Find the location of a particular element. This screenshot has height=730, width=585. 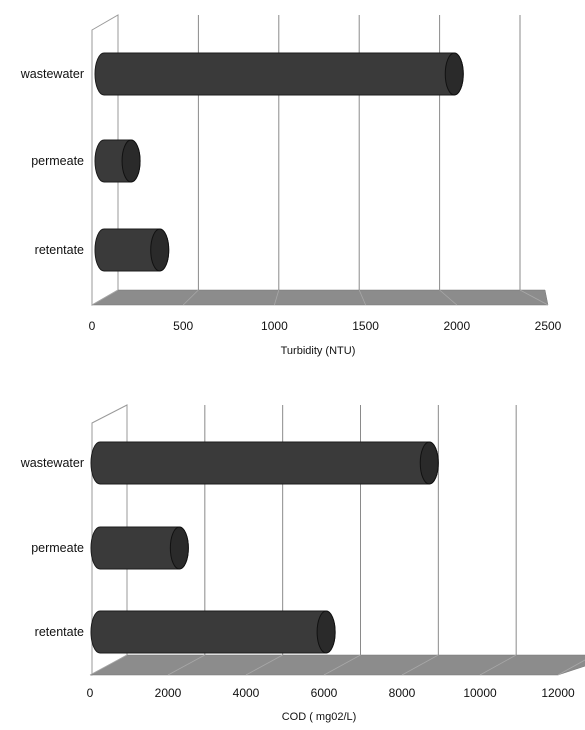

x-tick-label: 12000 is located at coordinates (558, 693).